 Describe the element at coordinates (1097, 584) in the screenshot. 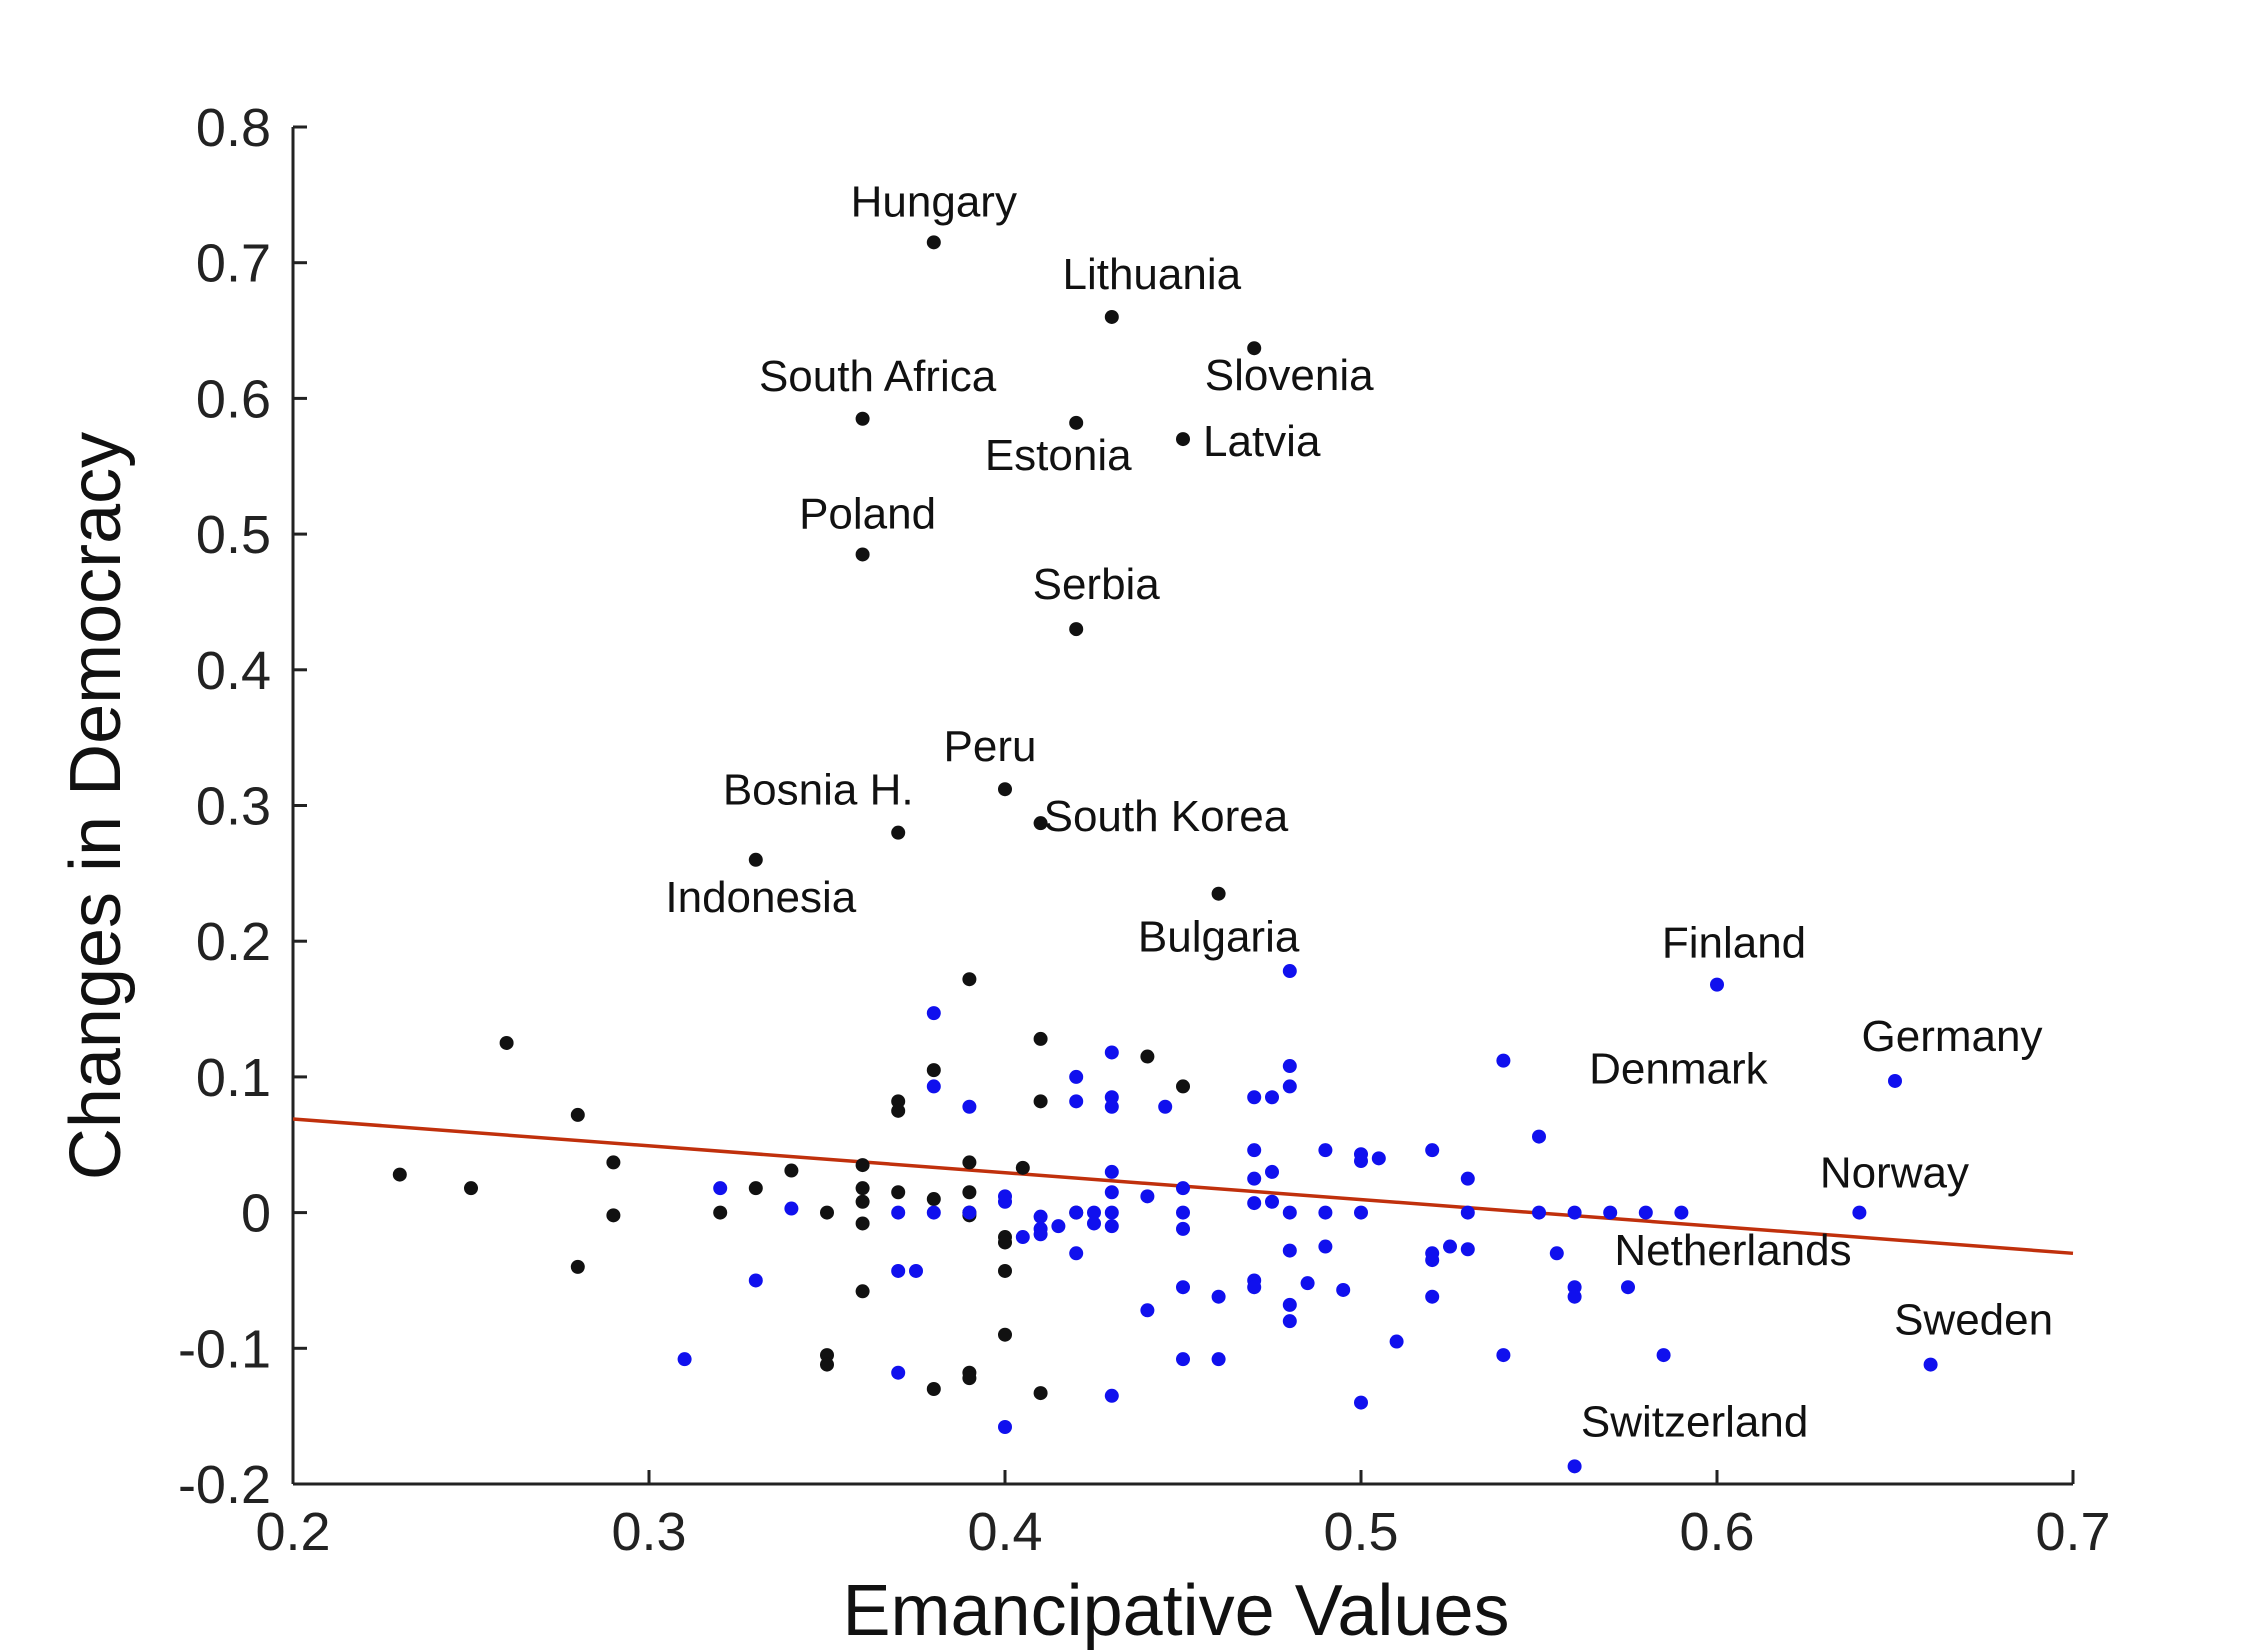

I see `country-label: Serbia` at that location.